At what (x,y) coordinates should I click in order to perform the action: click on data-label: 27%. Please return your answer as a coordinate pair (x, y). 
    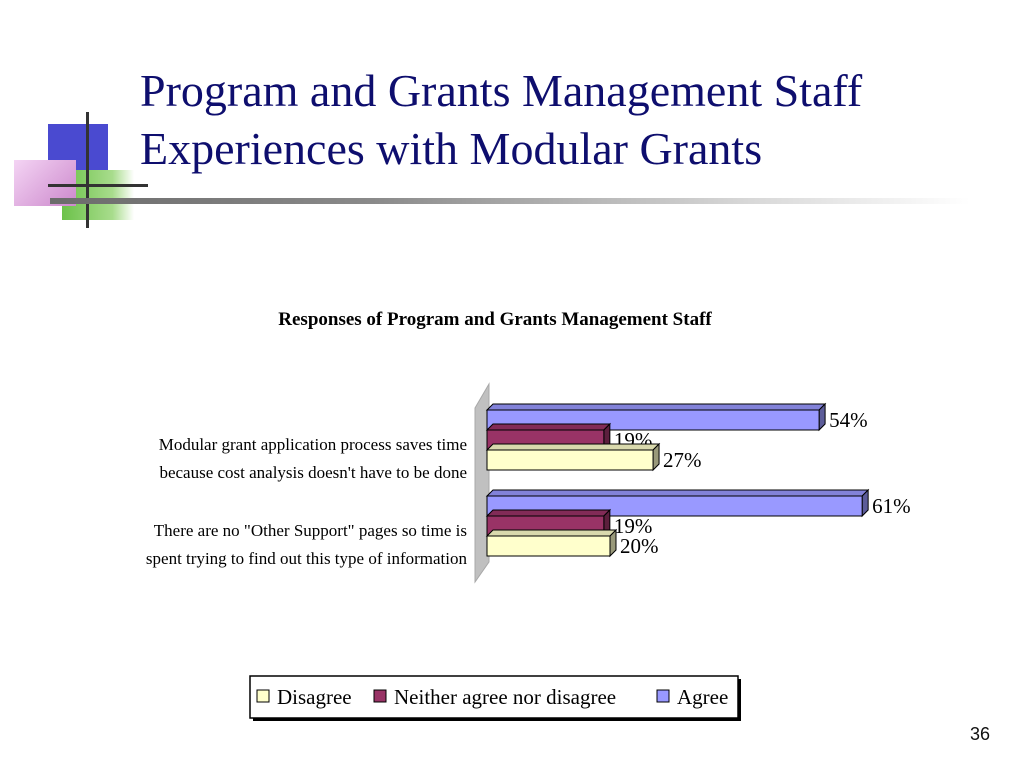
    Looking at the image, I should click on (682, 460).